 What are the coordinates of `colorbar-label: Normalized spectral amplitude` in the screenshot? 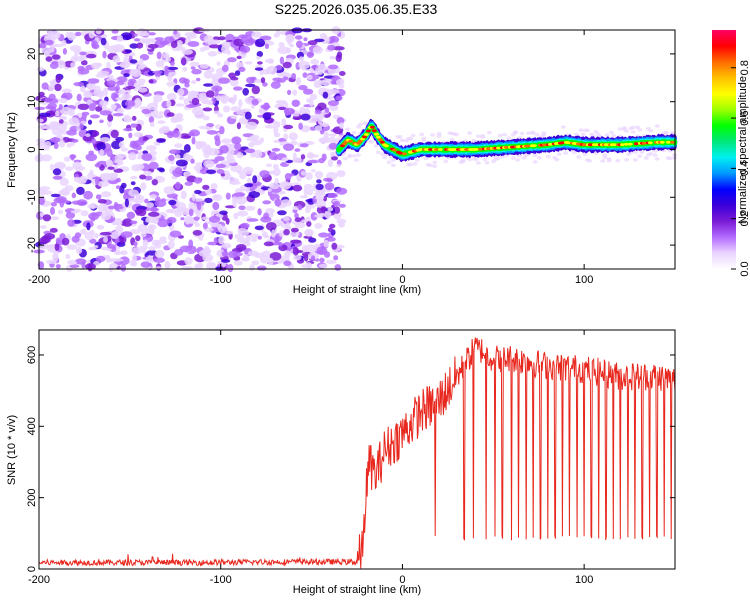 It's located at (743, 150).